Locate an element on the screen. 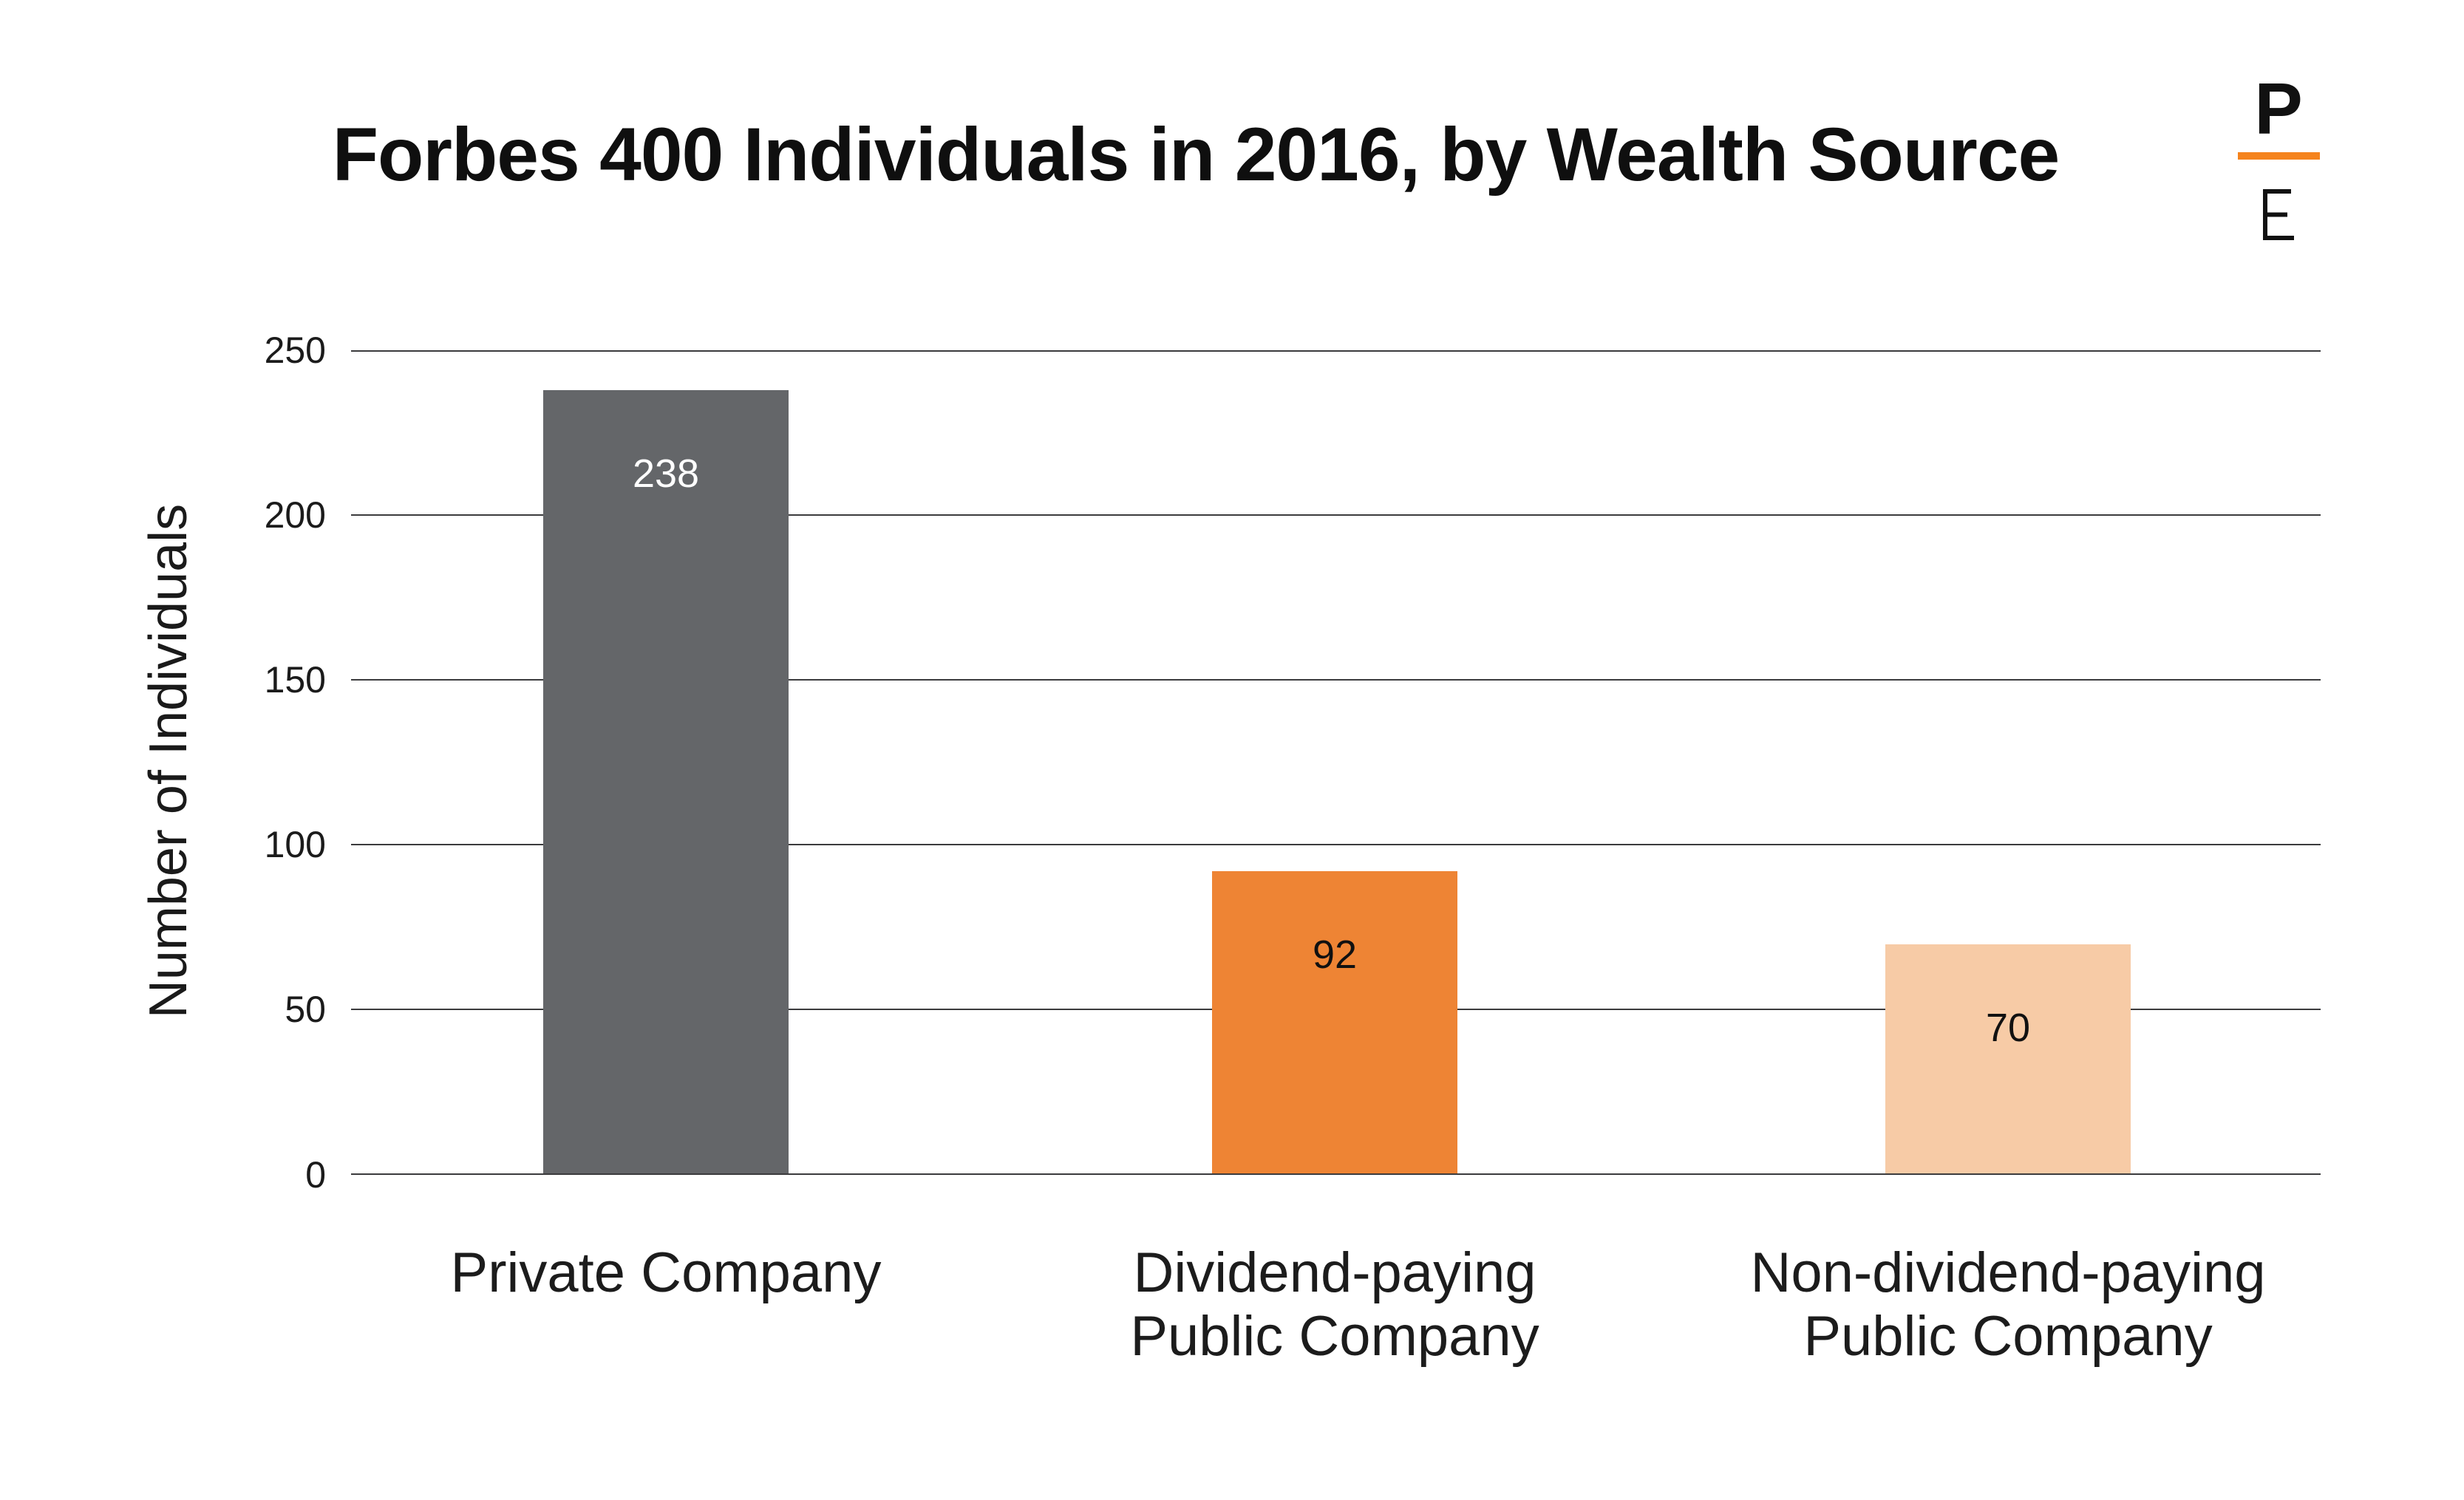 The image size is (2464, 1500). x-label-line: Dividend-paying is located at coordinates (1334, 1272).